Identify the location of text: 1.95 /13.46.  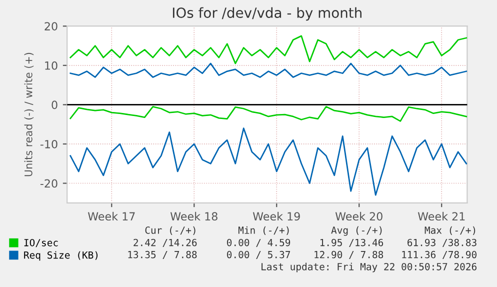
(352, 242).